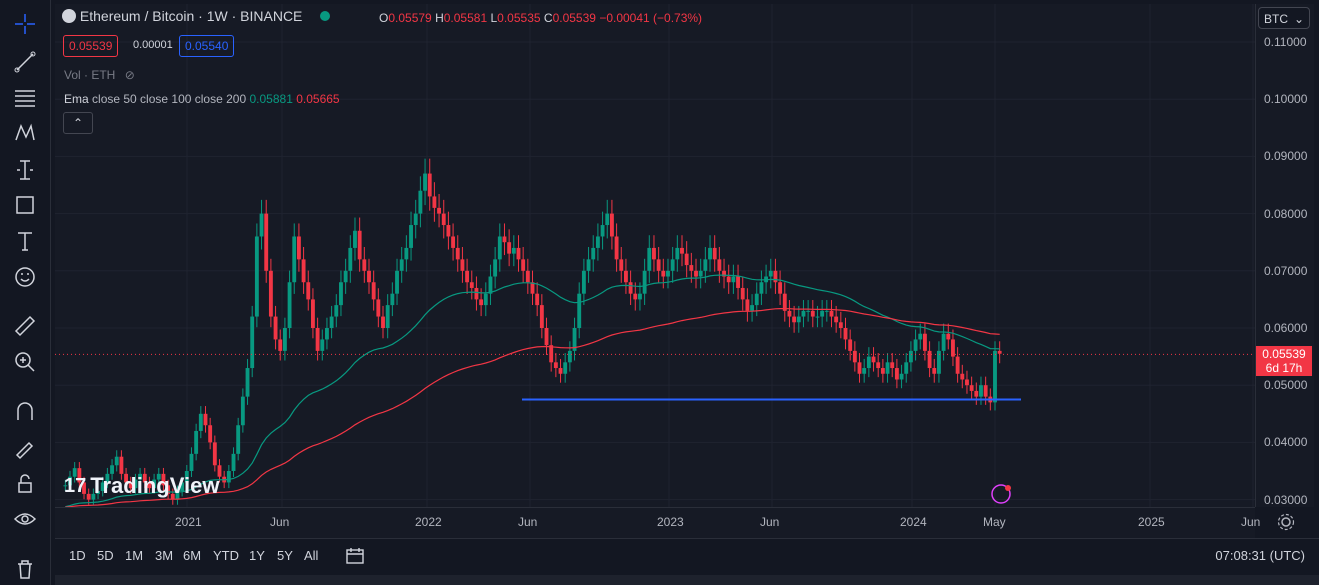  What do you see at coordinates (657, 522) in the screenshot?
I see `time-axis: 2021 Jun 2022 Jun 2023 Jun 2024 May 2025 Jun` at bounding box center [657, 522].